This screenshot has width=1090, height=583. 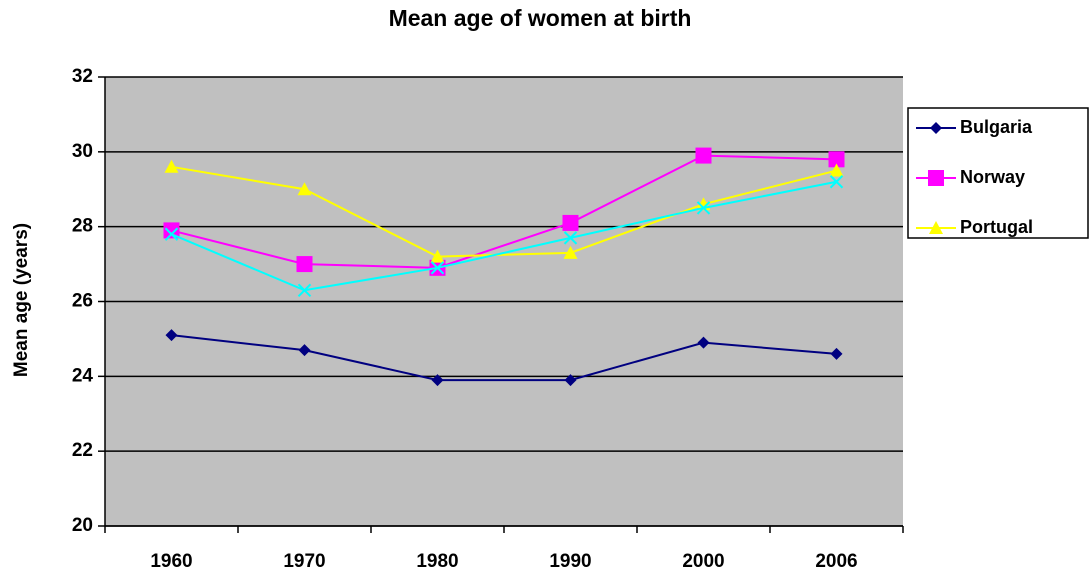 I want to click on legend-label: Norway, so click(x=992, y=177).